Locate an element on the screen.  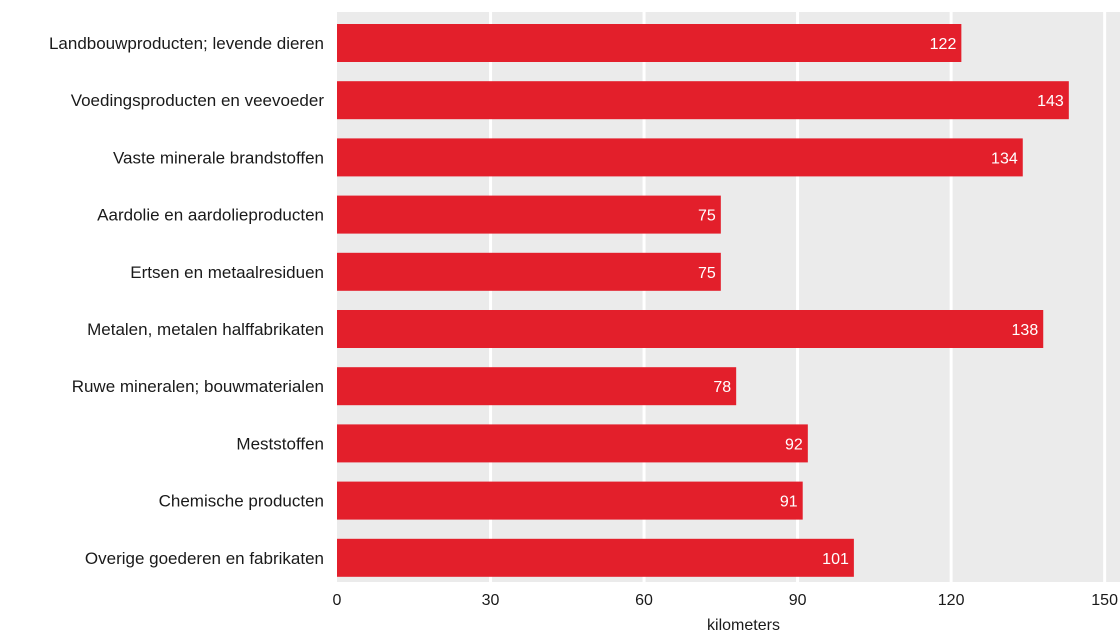
category-label: Ruwe mineralen; bouwmaterialen is located at coordinates (198, 386).